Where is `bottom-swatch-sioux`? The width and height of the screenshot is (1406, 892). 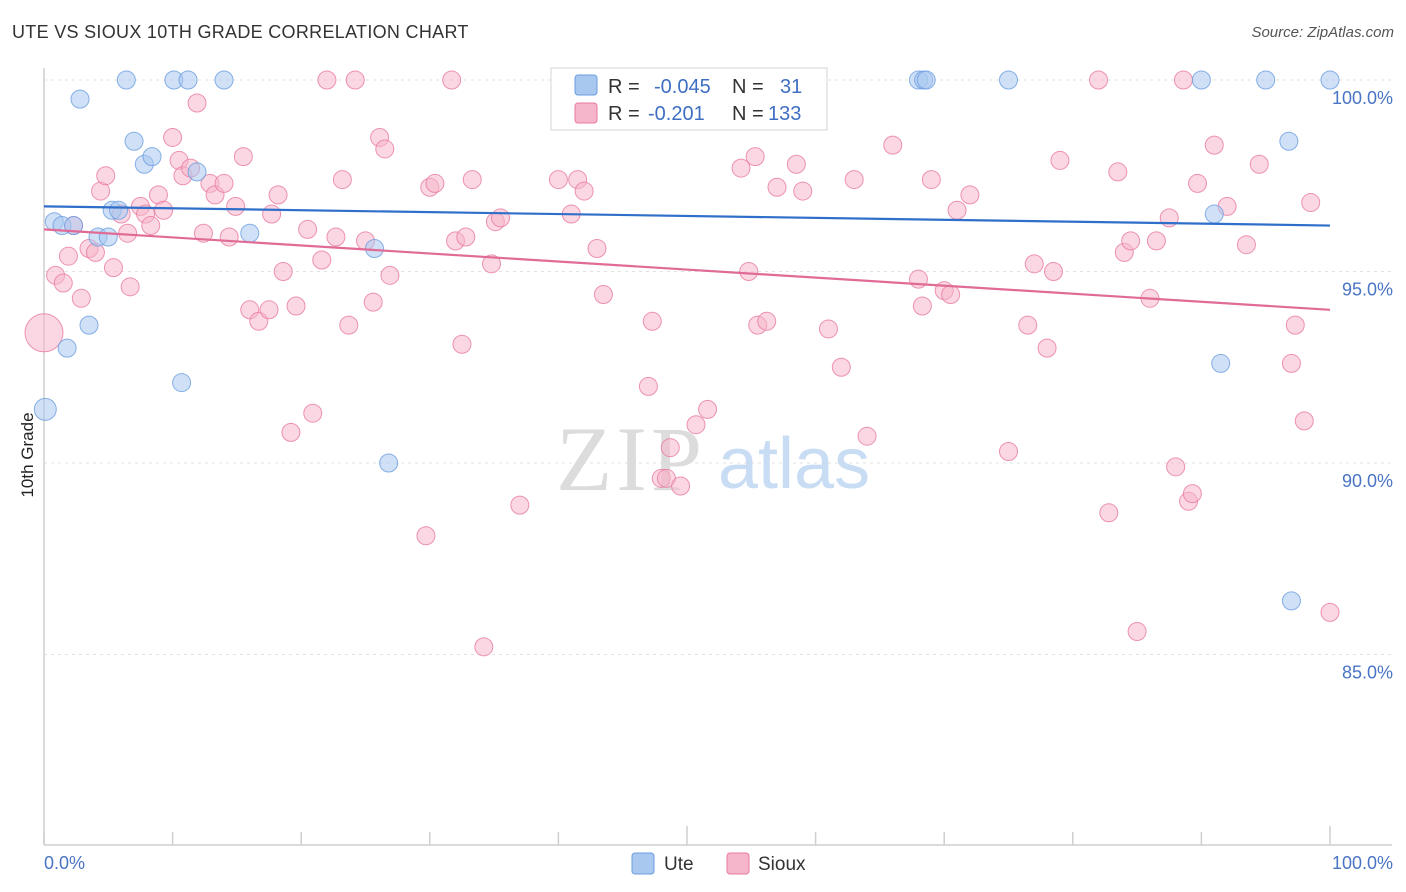 bottom-swatch-sioux is located at coordinates (738, 863).